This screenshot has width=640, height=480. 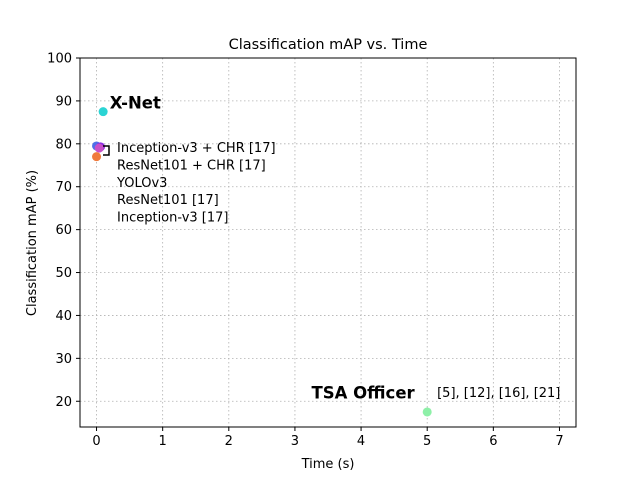 What do you see at coordinates (63, 144) in the screenshot?
I see `y-tick-label: 80` at bounding box center [63, 144].